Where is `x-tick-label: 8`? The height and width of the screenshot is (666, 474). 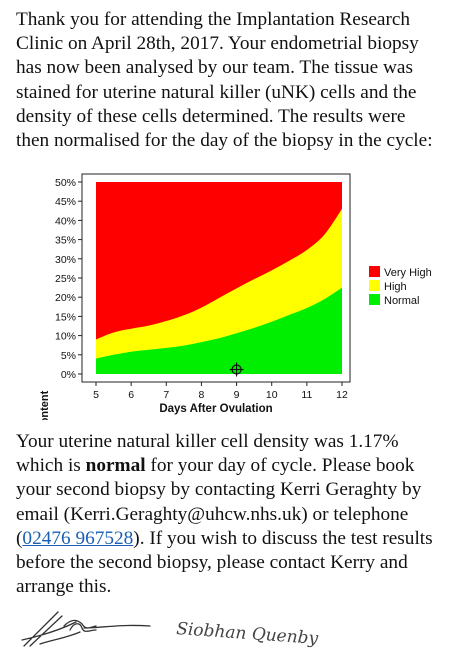
x-tick-label: 8 is located at coordinates (202, 395).